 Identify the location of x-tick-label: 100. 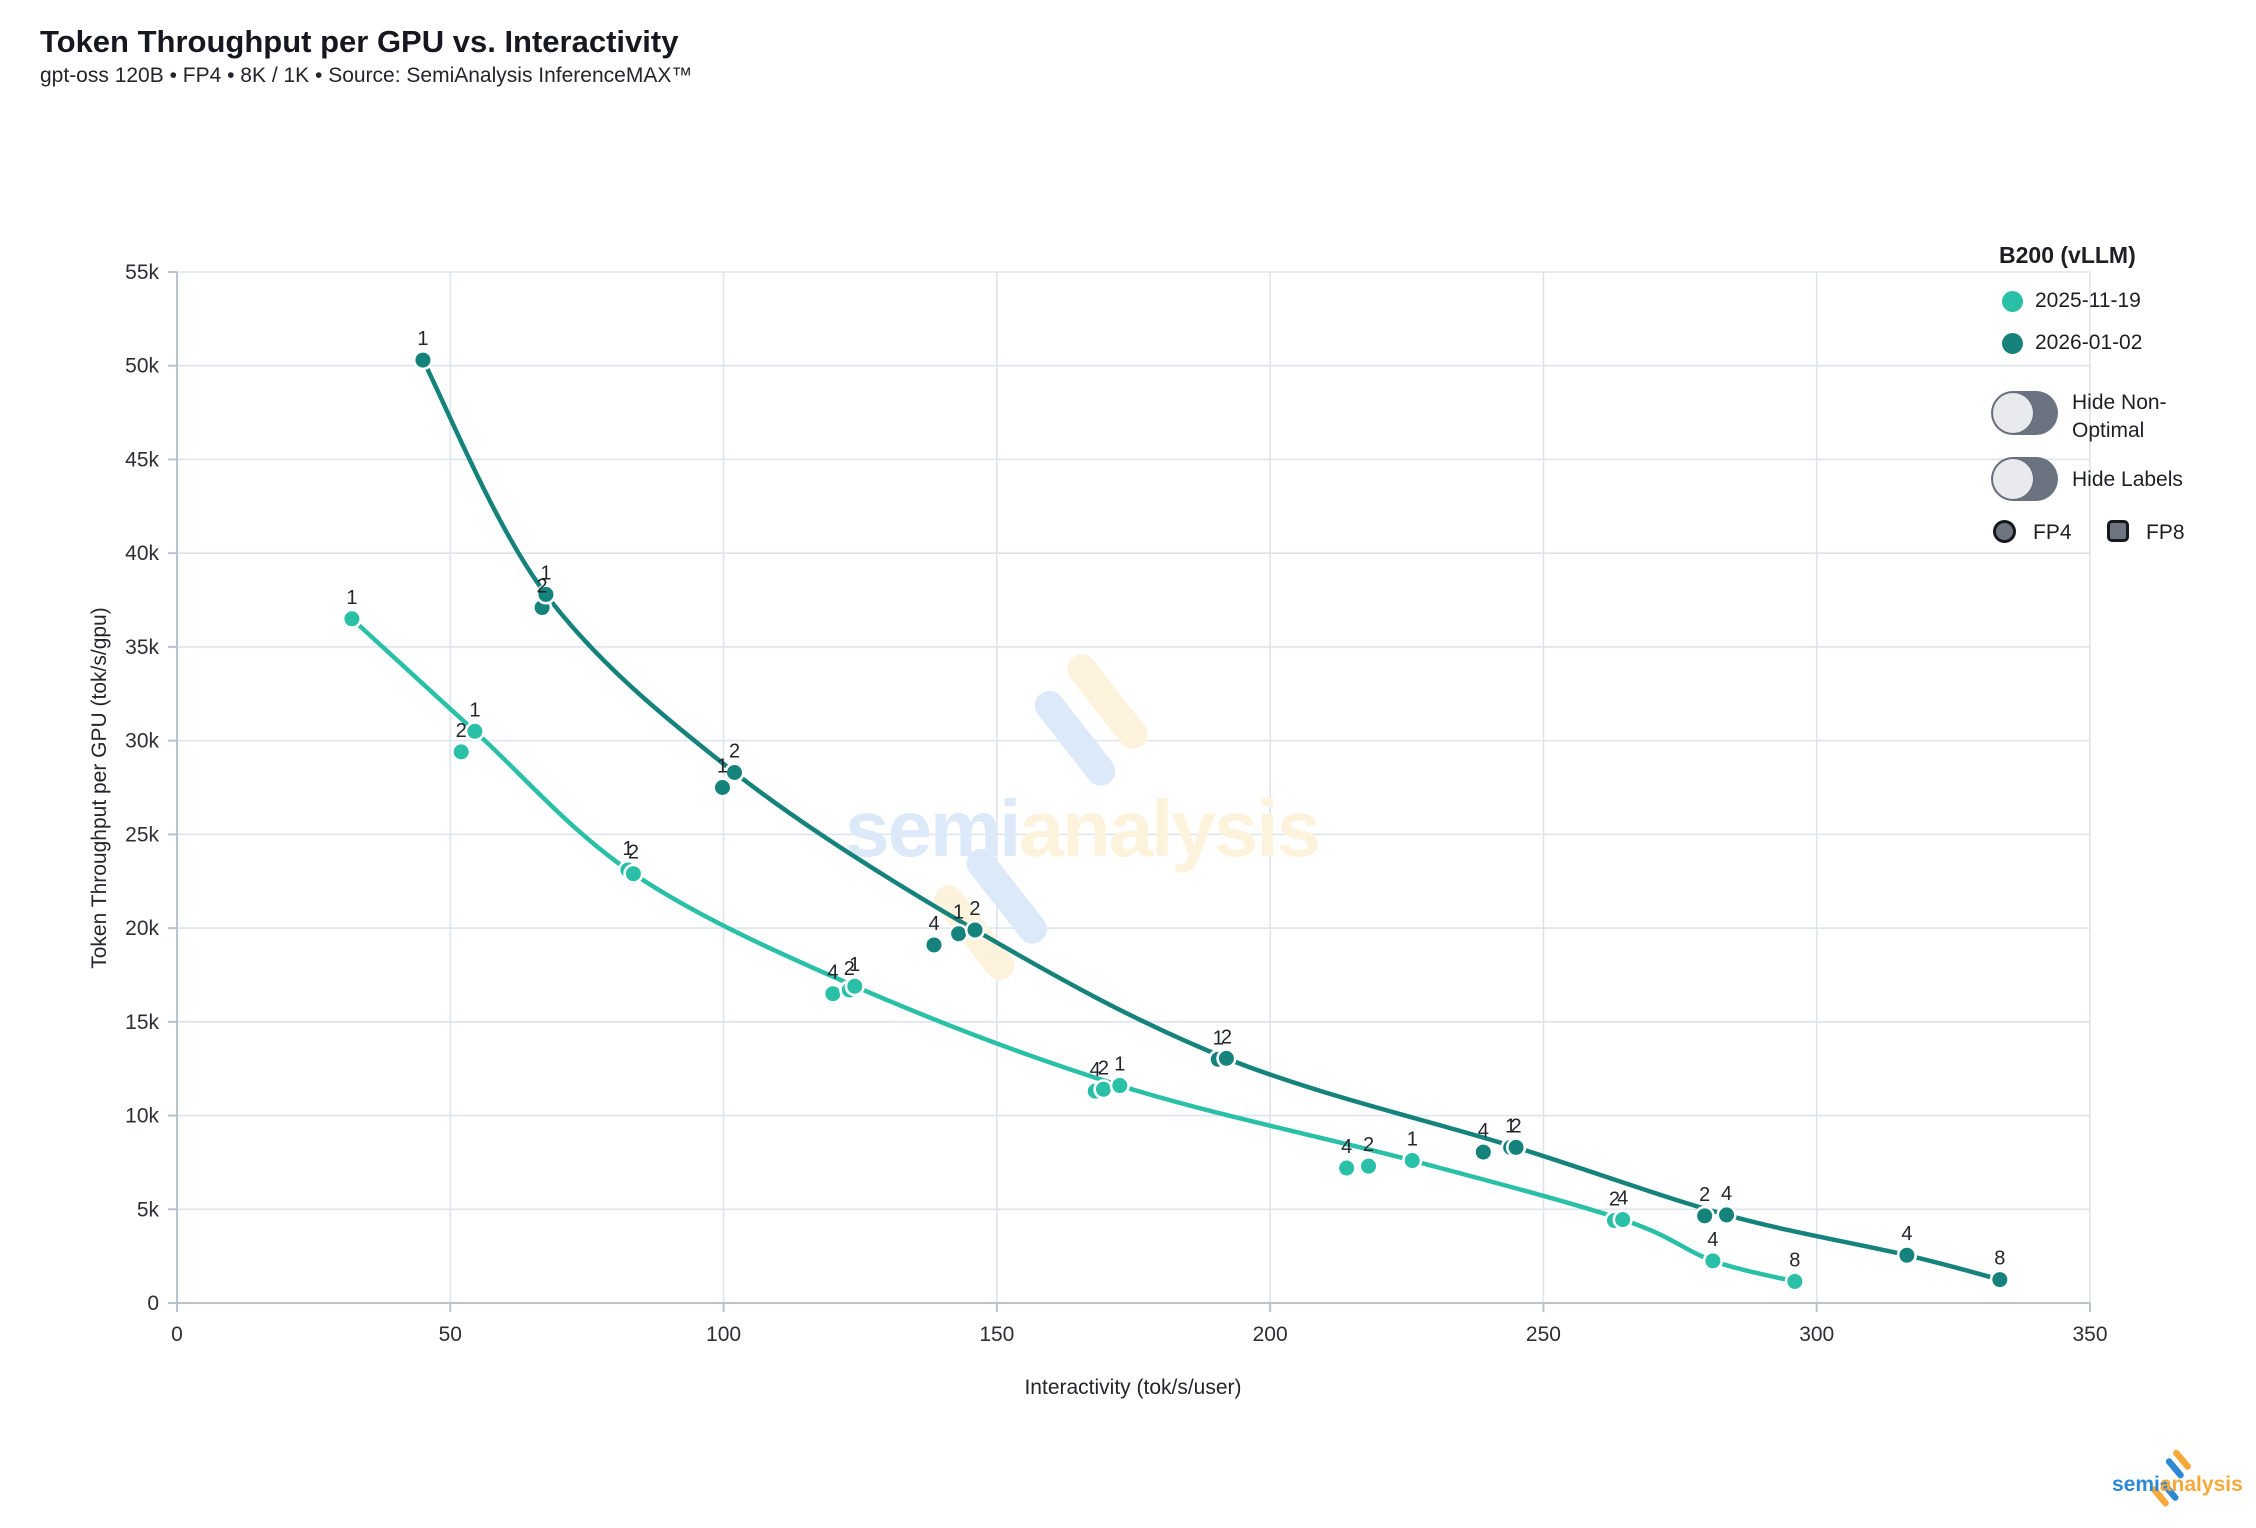
(723, 1334).